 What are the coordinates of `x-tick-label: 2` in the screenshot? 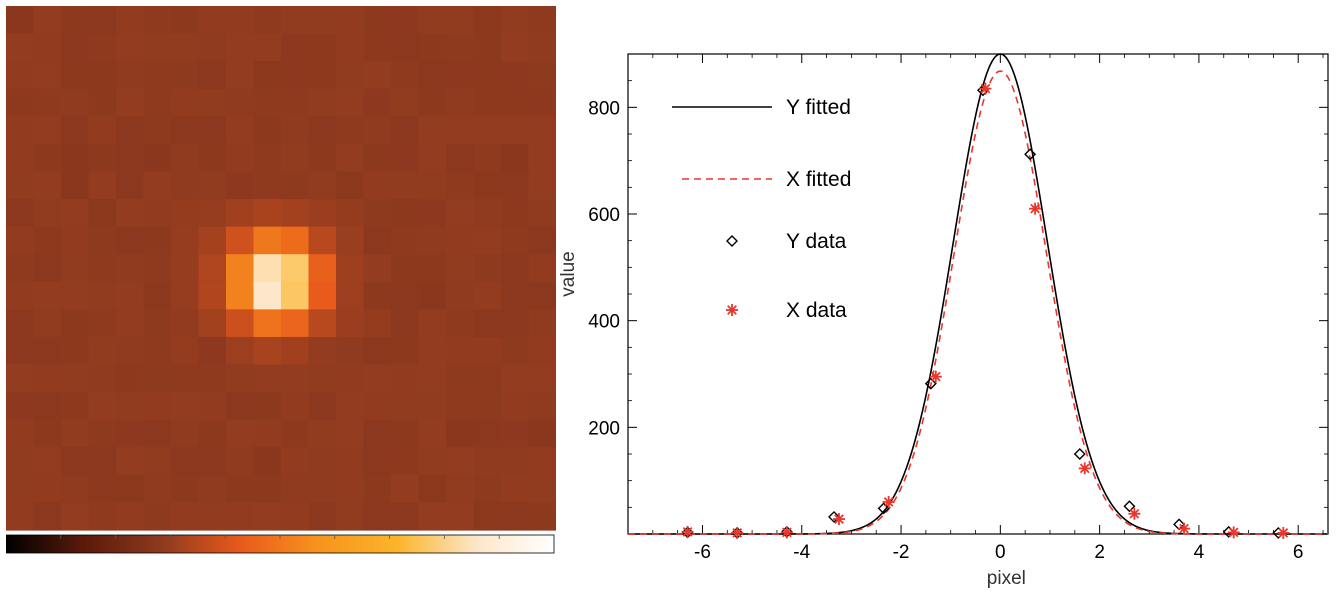 It's located at (1099, 552).